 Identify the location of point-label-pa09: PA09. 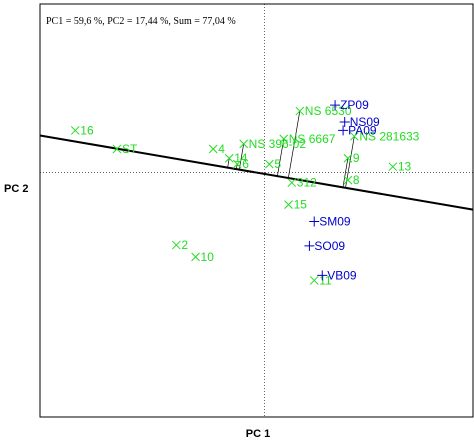
(362, 130).